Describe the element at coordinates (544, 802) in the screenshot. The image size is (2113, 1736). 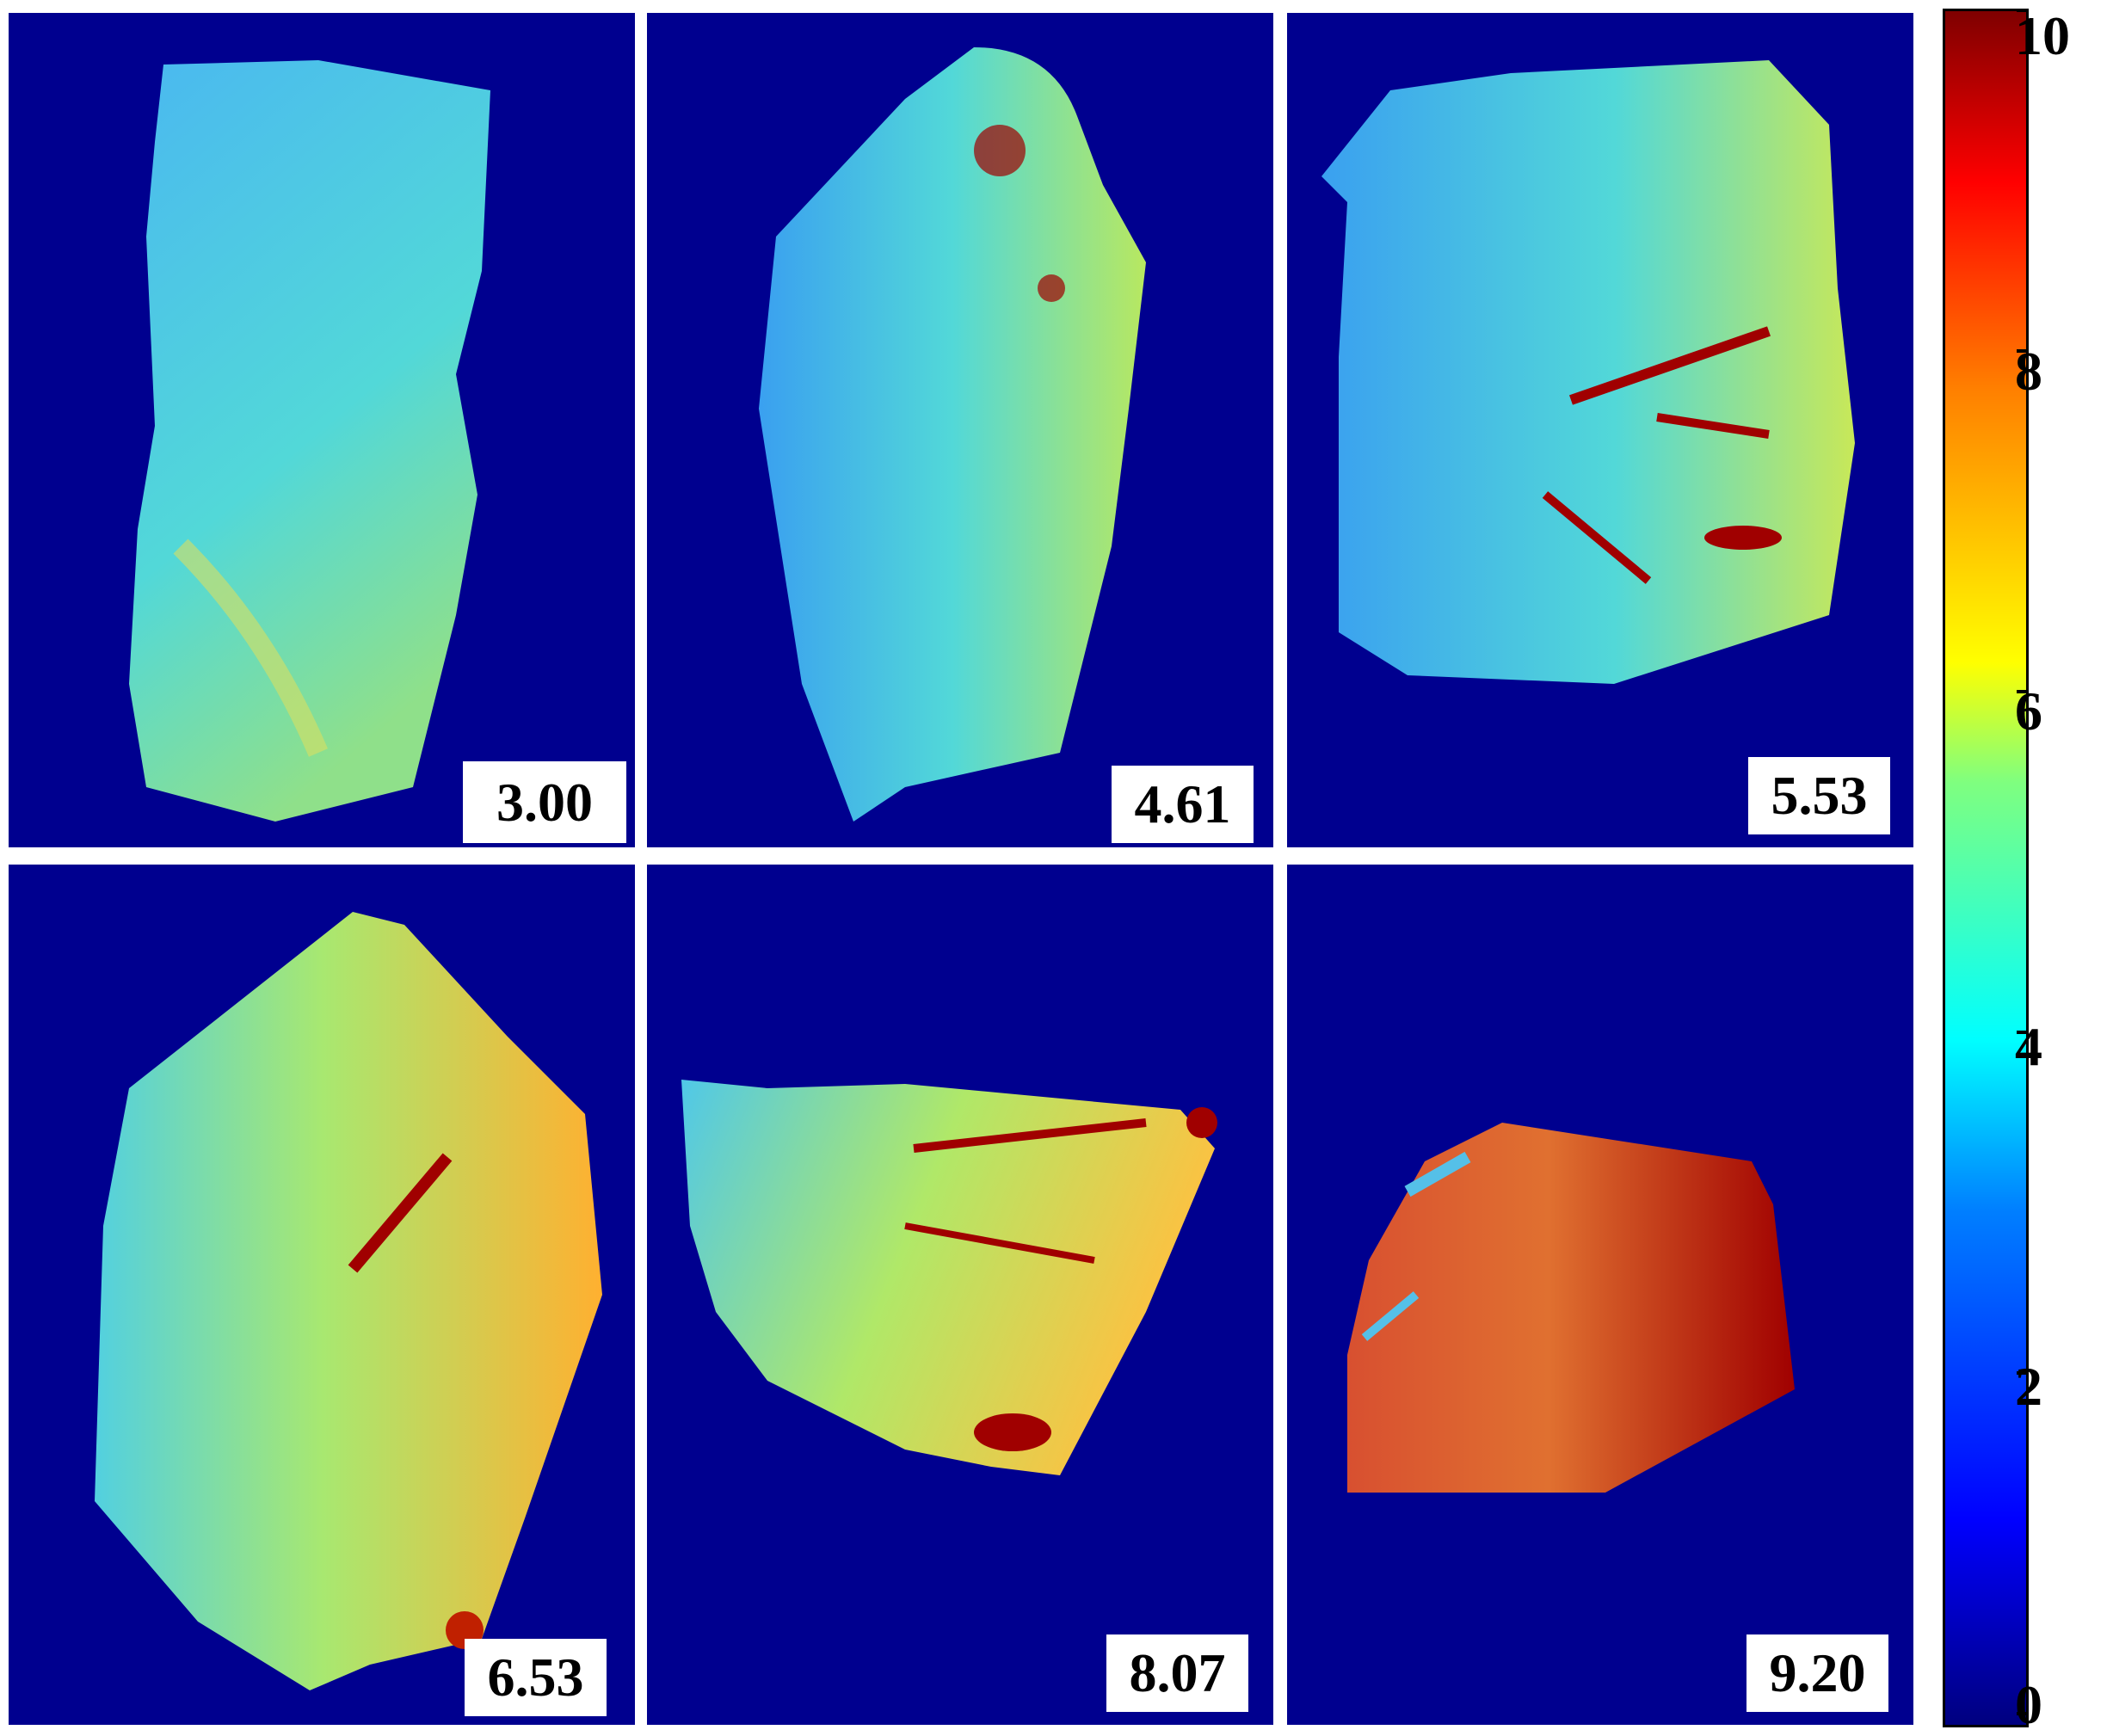
I see `sample-label-1: 3.00` at that location.